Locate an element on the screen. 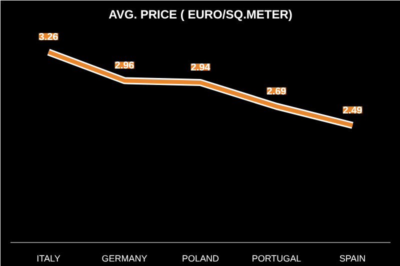 This screenshot has width=400, height=266. x-tick-label: SPAIN is located at coordinates (352, 259).